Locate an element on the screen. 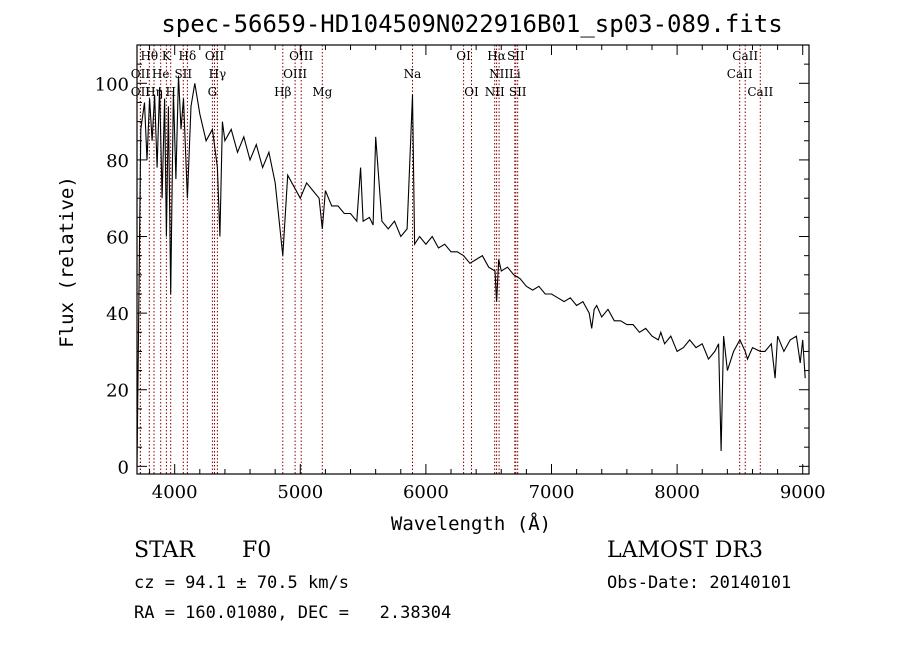  y-tick-label-4: 80 is located at coordinates (117, 161).